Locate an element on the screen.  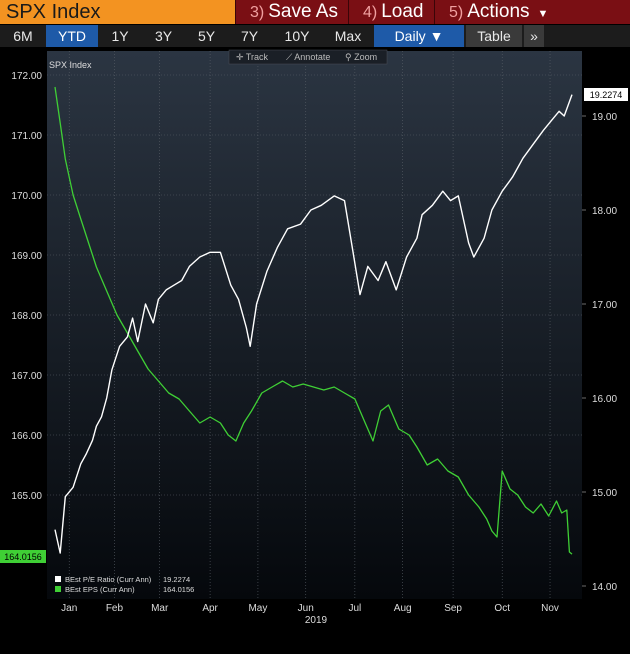
x-tick-label: Apr is located at coordinates (210, 608).